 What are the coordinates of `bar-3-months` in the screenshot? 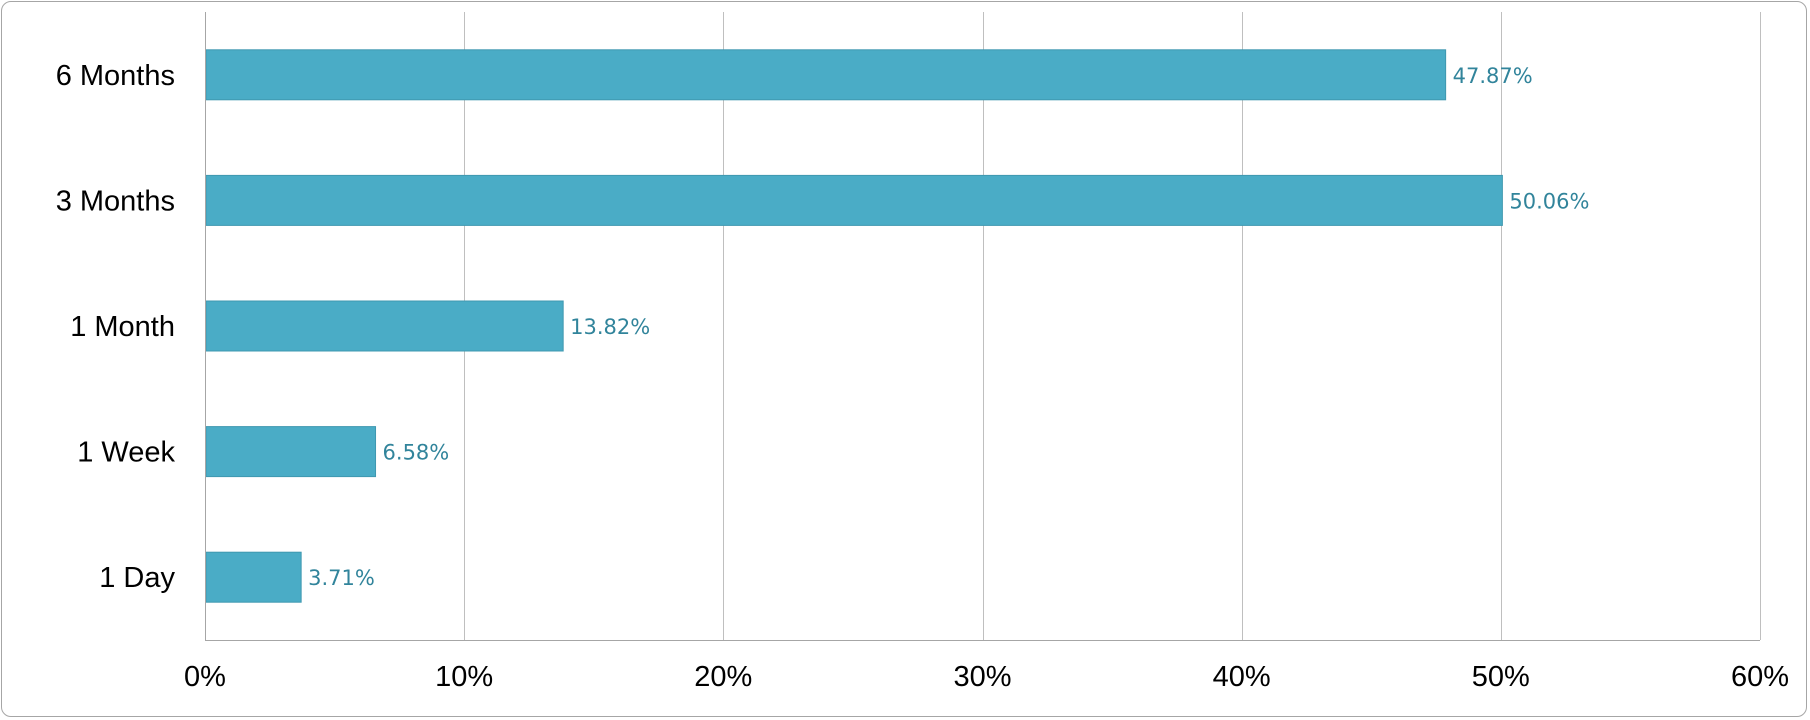 It's located at (854, 200).